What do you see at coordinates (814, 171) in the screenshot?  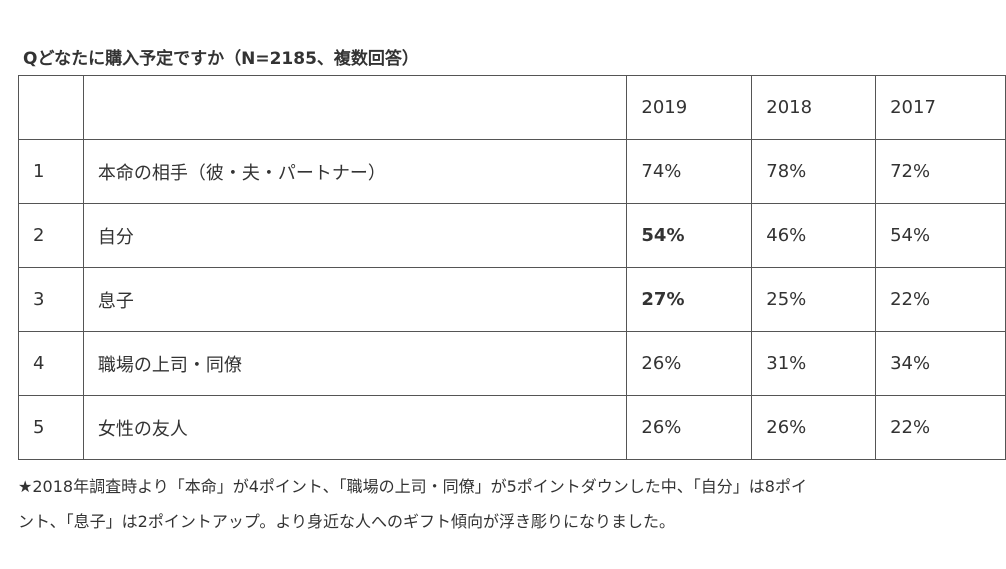 I see `value-cell-2018: 78%` at bounding box center [814, 171].